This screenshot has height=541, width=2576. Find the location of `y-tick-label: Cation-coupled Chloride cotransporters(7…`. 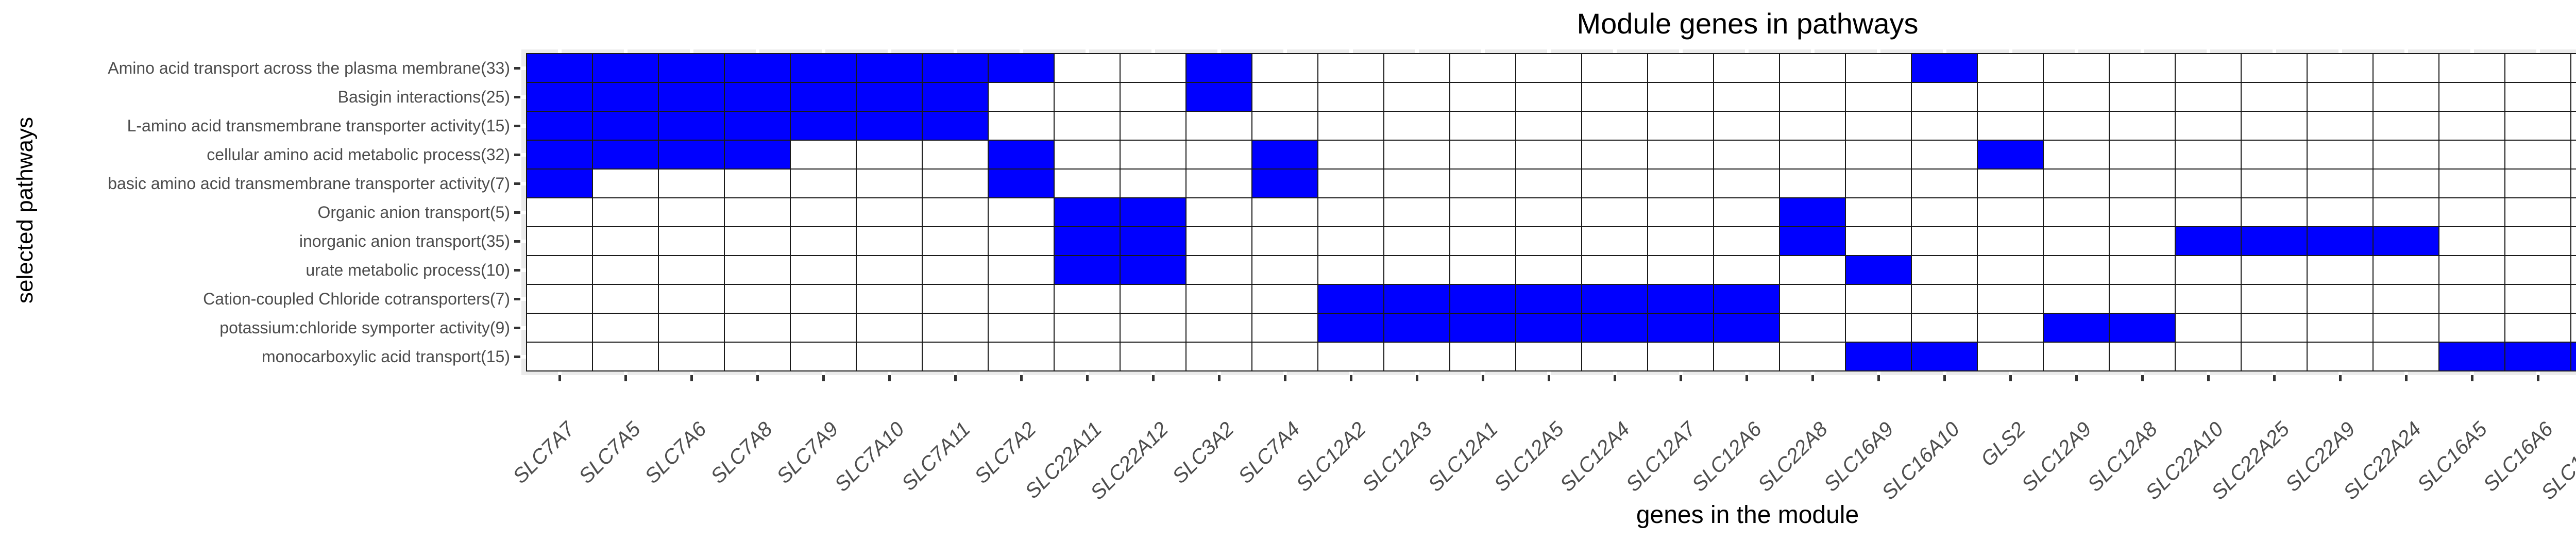

y-tick-label: Cation-coupled Chloride cotransporters(7… is located at coordinates (356, 299).